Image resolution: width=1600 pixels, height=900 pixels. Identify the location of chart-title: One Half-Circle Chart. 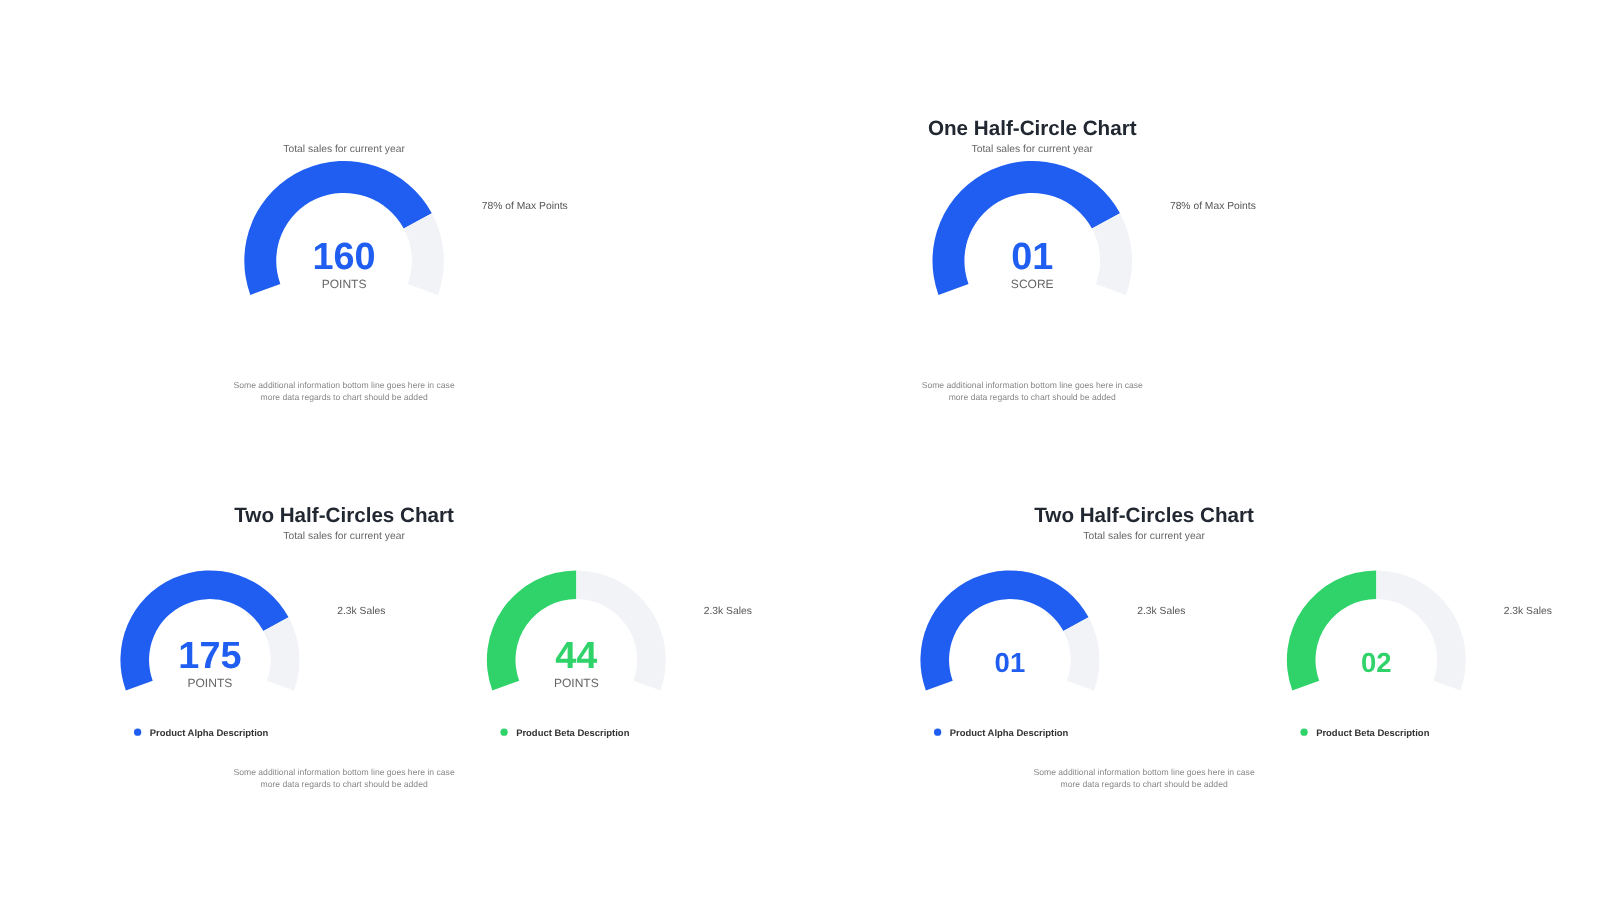
(1032, 130).